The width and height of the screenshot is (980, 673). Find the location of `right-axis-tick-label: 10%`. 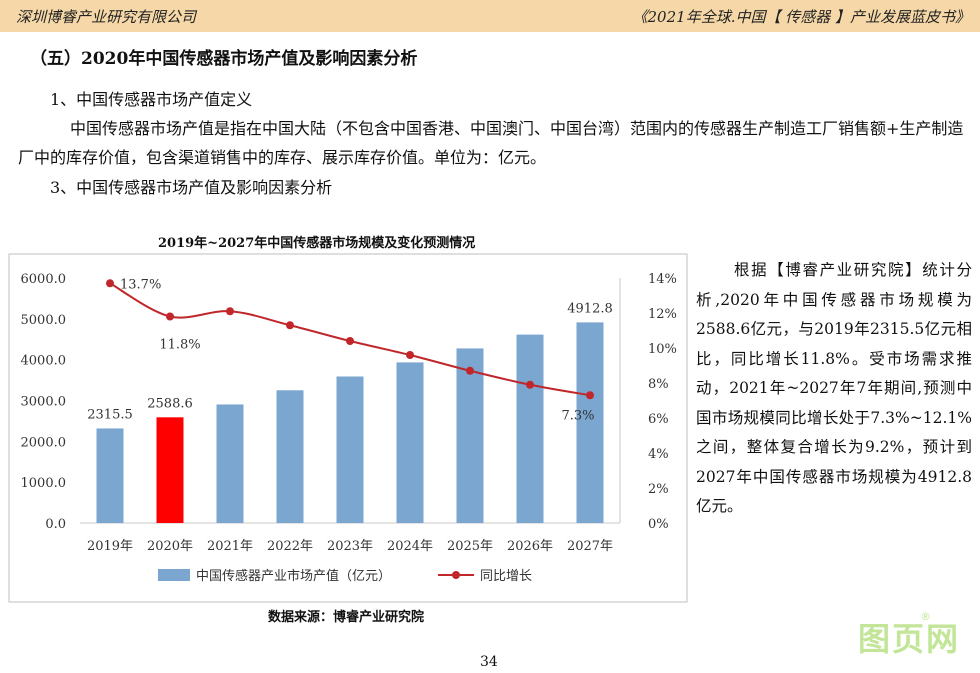

right-axis-tick-label: 10% is located at coordinates (662, 349).